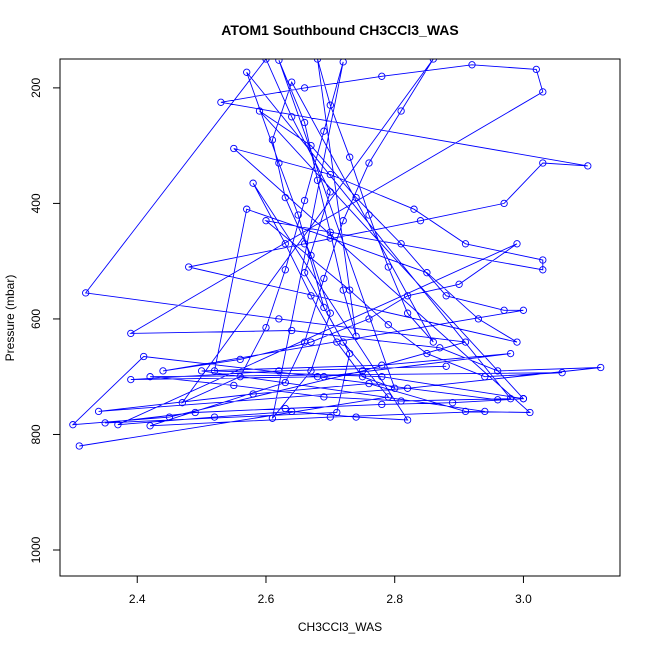  I want to click on y-tick-label: 200, so click(36, 88).